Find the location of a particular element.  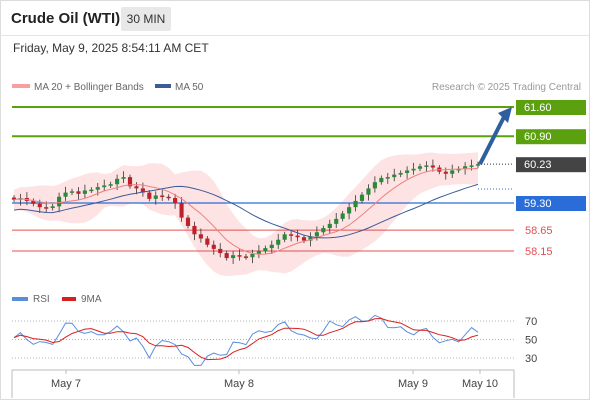

last-price-label: 60.23 is located at coordinates (538, 165).